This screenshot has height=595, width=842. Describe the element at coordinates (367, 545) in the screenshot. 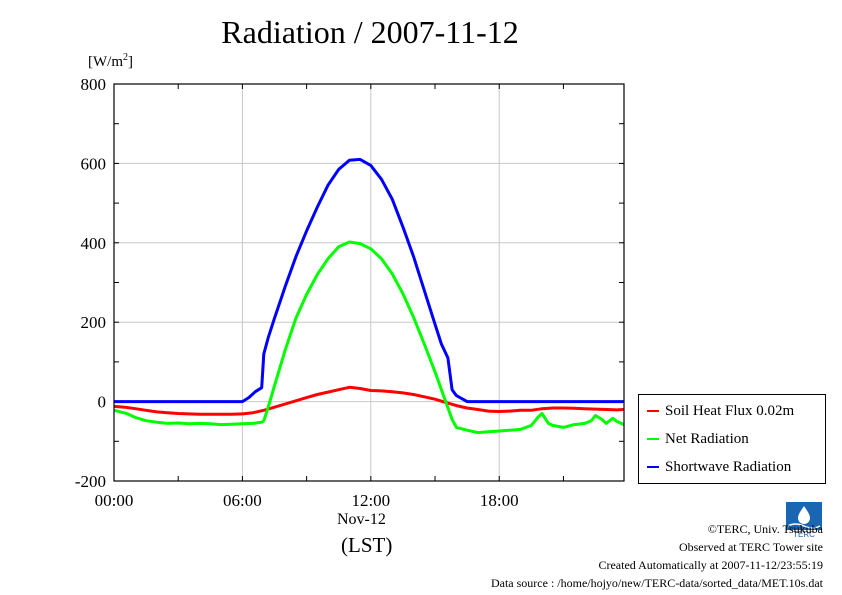

I see `x-axis-label: (LST)` at that location.